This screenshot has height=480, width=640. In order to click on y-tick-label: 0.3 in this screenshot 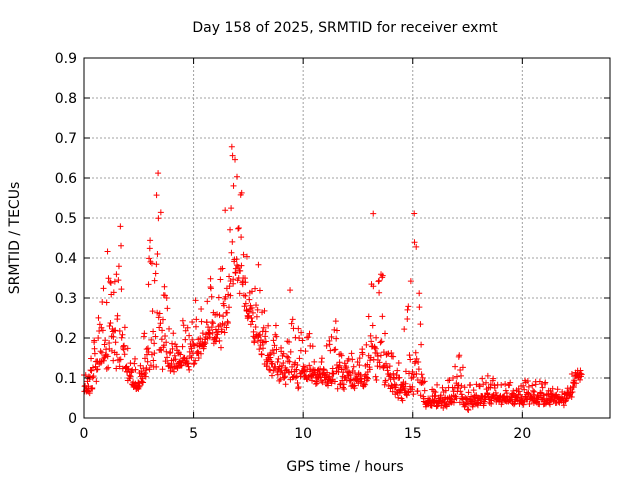, I will do `click(66, 299)`.